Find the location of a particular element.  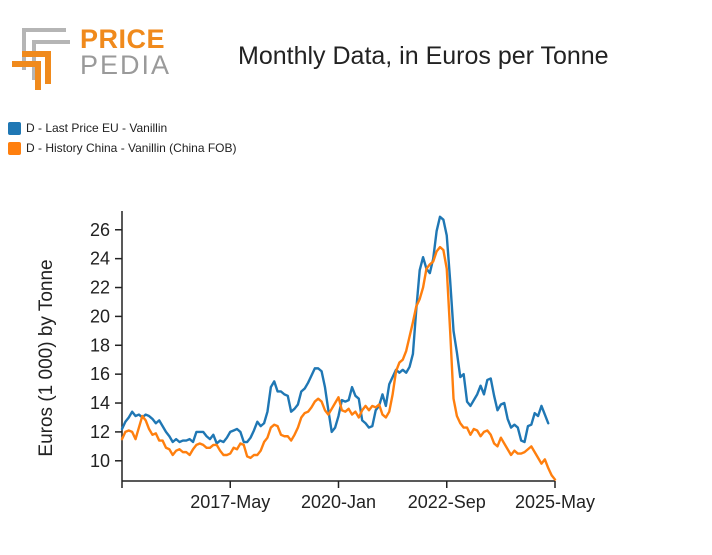

legend-item-china: D - History China - Vanillin (China FOB) is located at coordinates (122, 148).